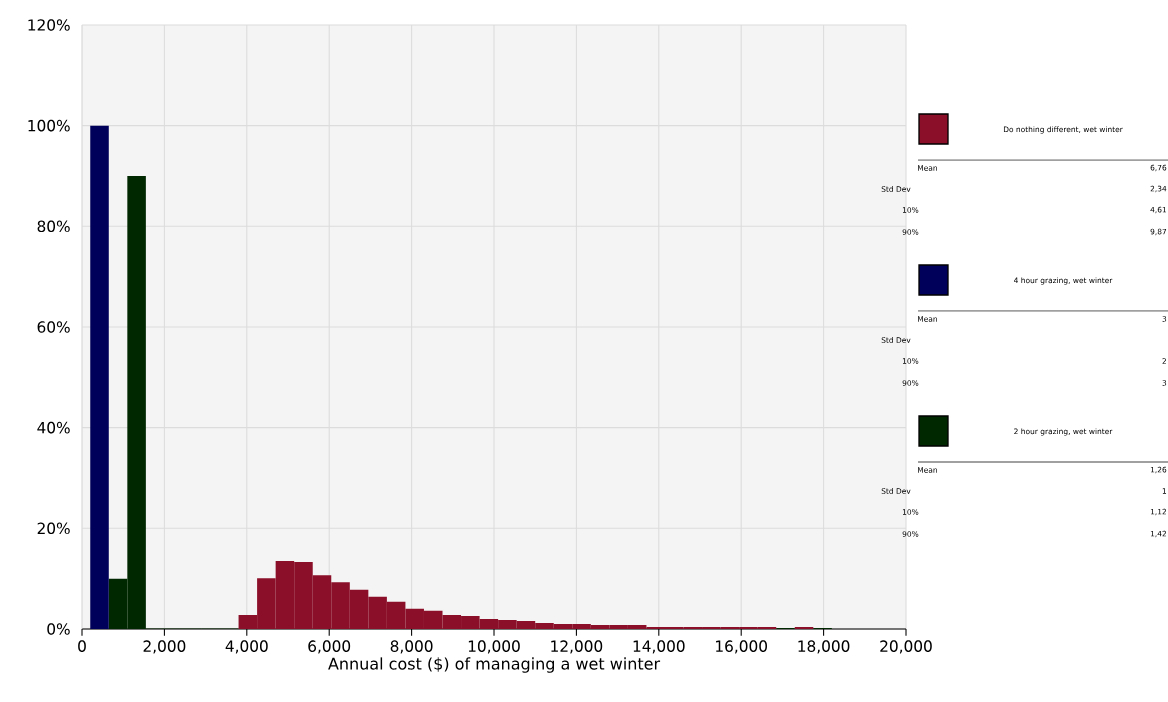  What do you see at coordinates (494, 647) in the screenshot?
I see `x-tick-label: 10,000` at bounding box center [494, 647].